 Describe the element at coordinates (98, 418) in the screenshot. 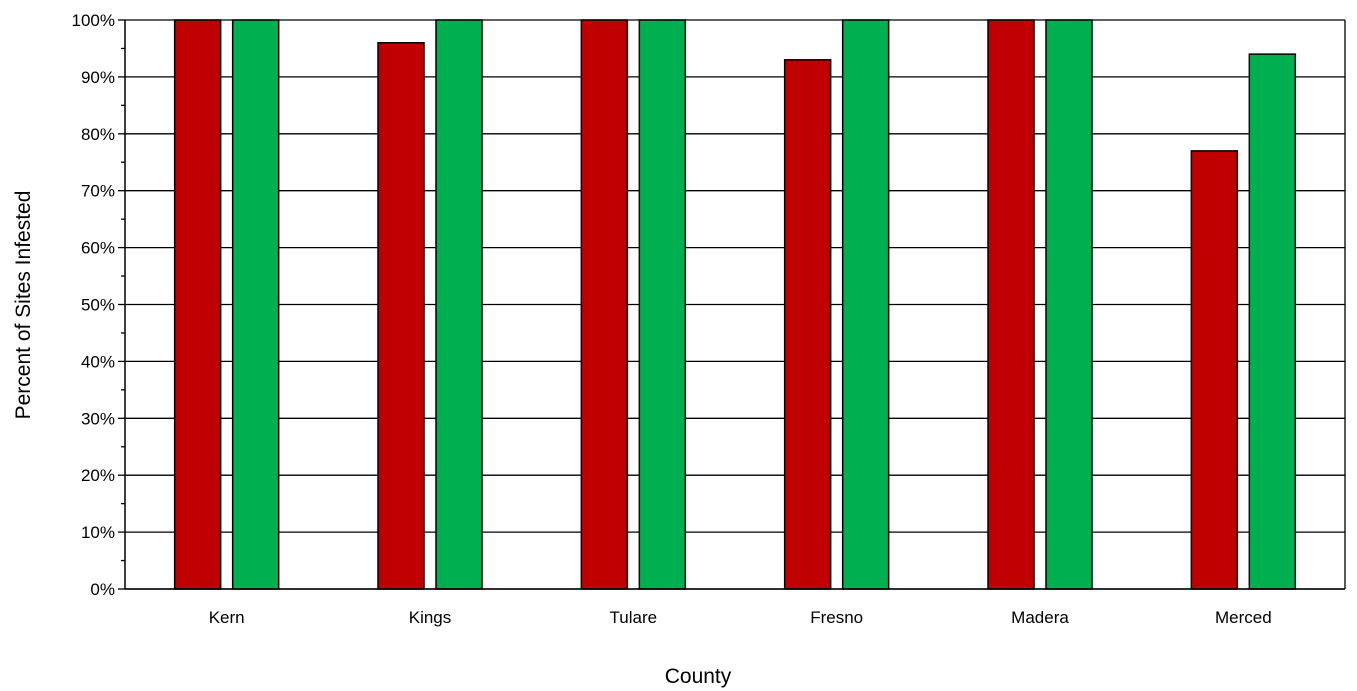

I see `y-tick-label: 30%` at that location.